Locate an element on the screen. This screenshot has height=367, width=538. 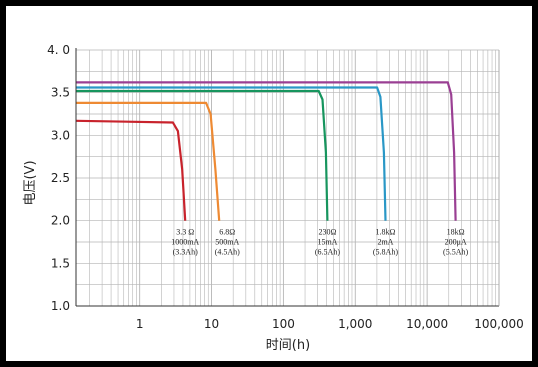
series-2-annotation-line: 6.8Ω is located at coordinates (227, 232).